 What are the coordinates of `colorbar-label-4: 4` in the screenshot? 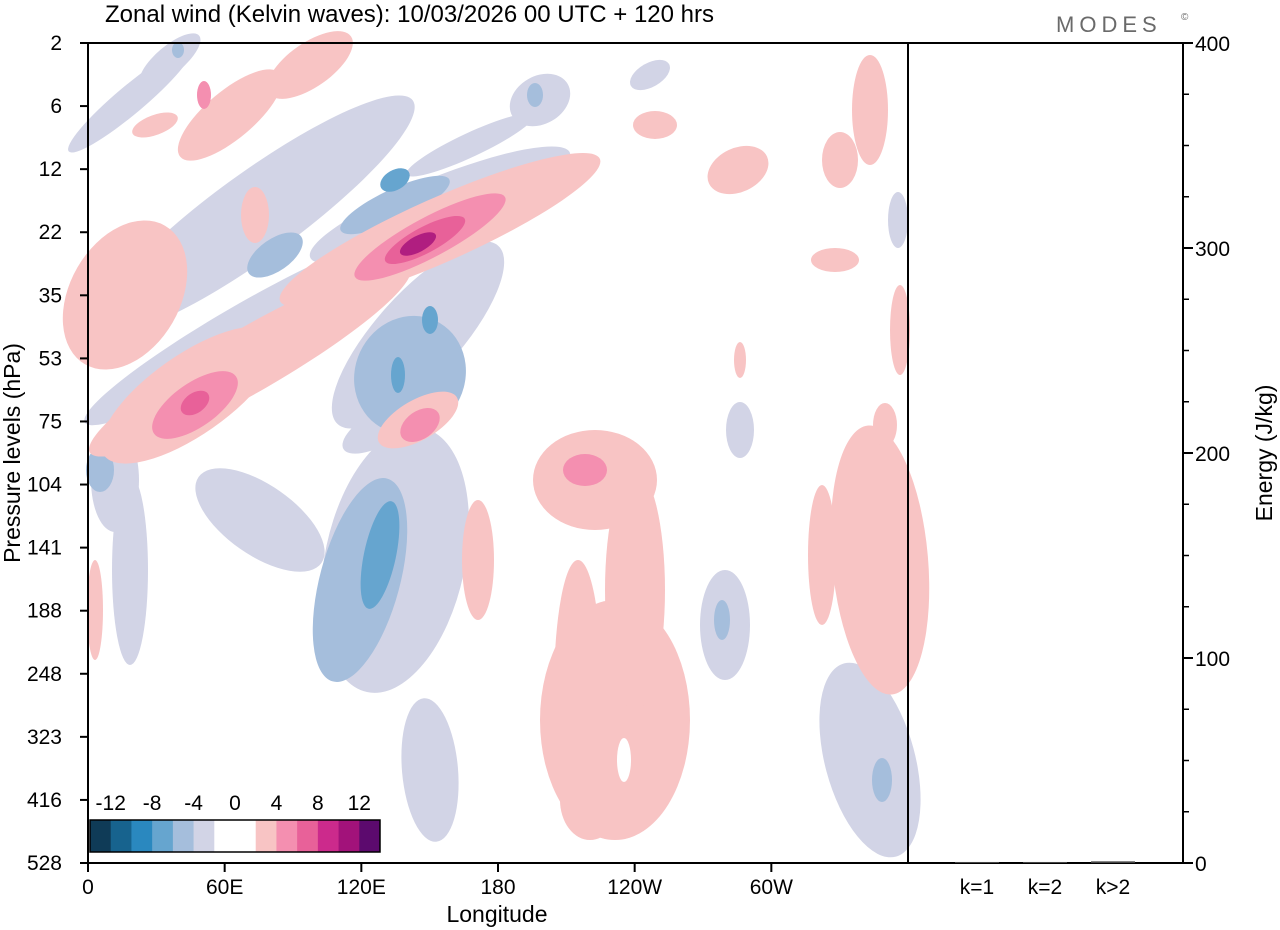 It's located at (277, 803).